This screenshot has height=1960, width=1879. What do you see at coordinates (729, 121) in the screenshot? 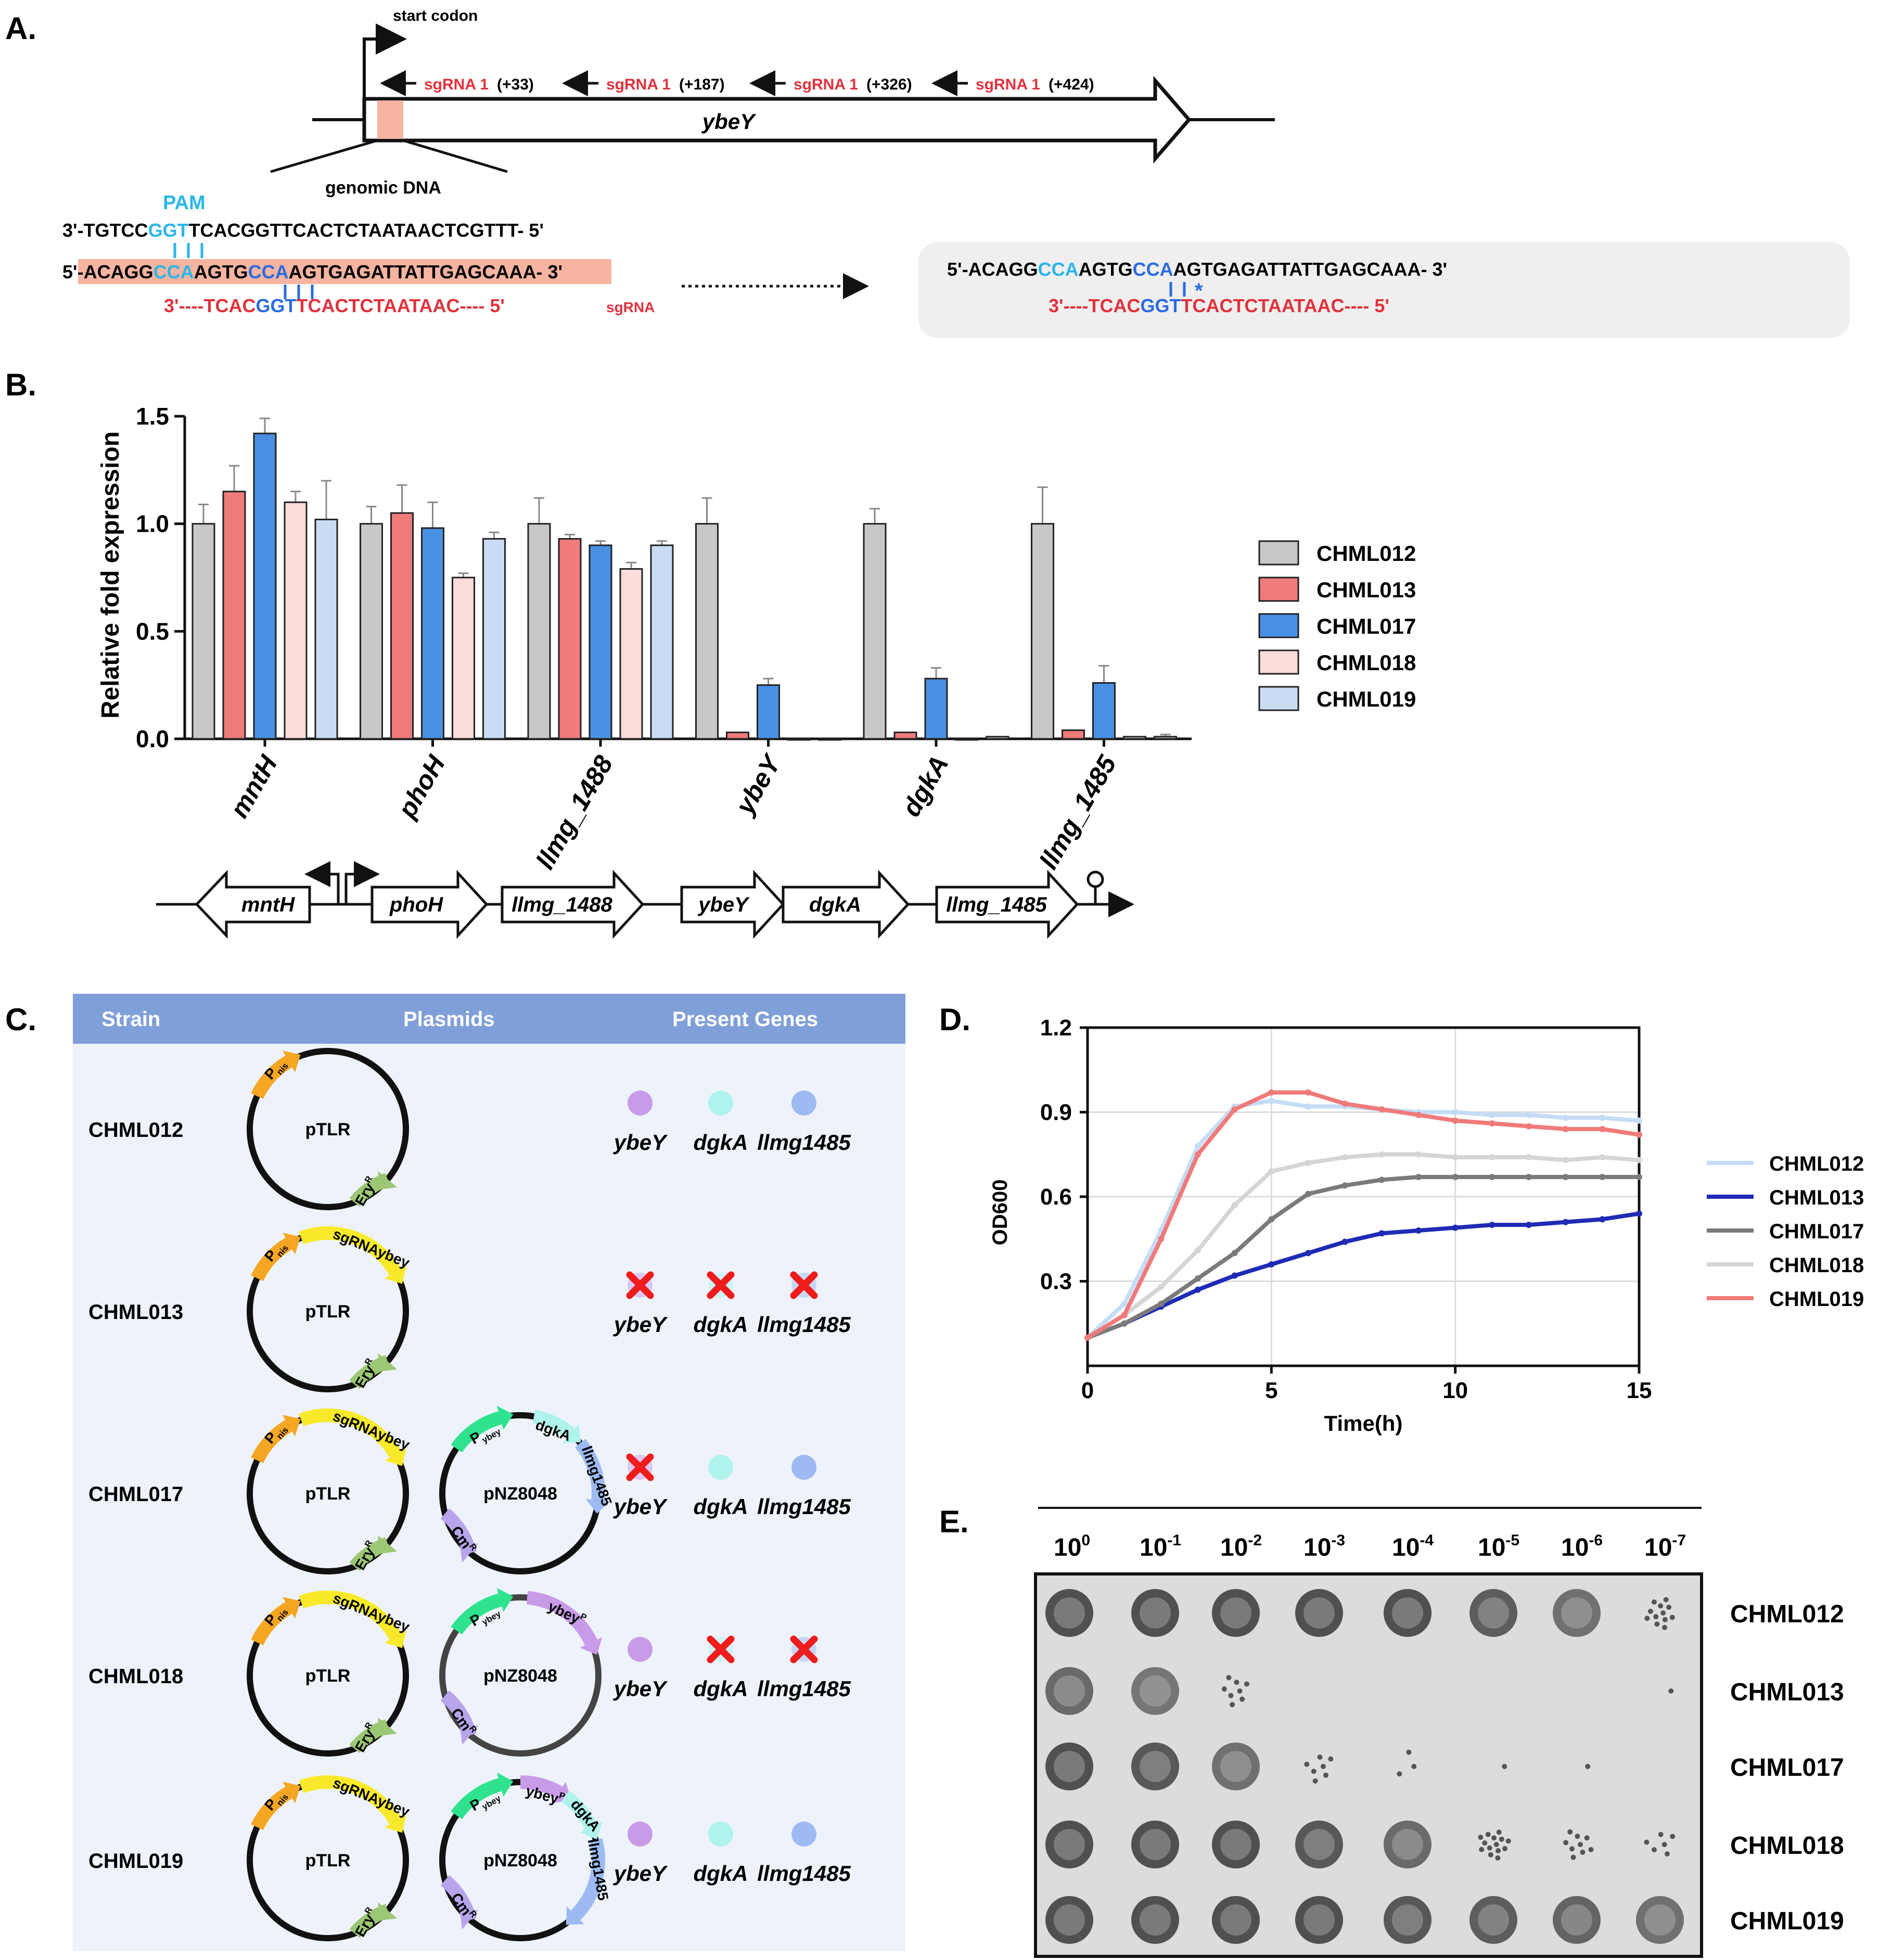
I see `ybey-gene-label: ybeY` at bounding box center [729, 121].